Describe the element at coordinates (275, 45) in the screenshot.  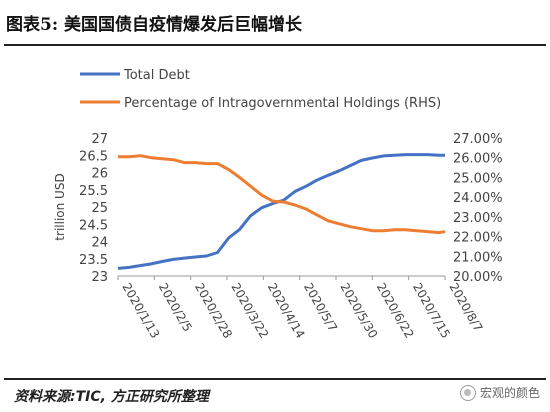
I see `header-rule` at that location.